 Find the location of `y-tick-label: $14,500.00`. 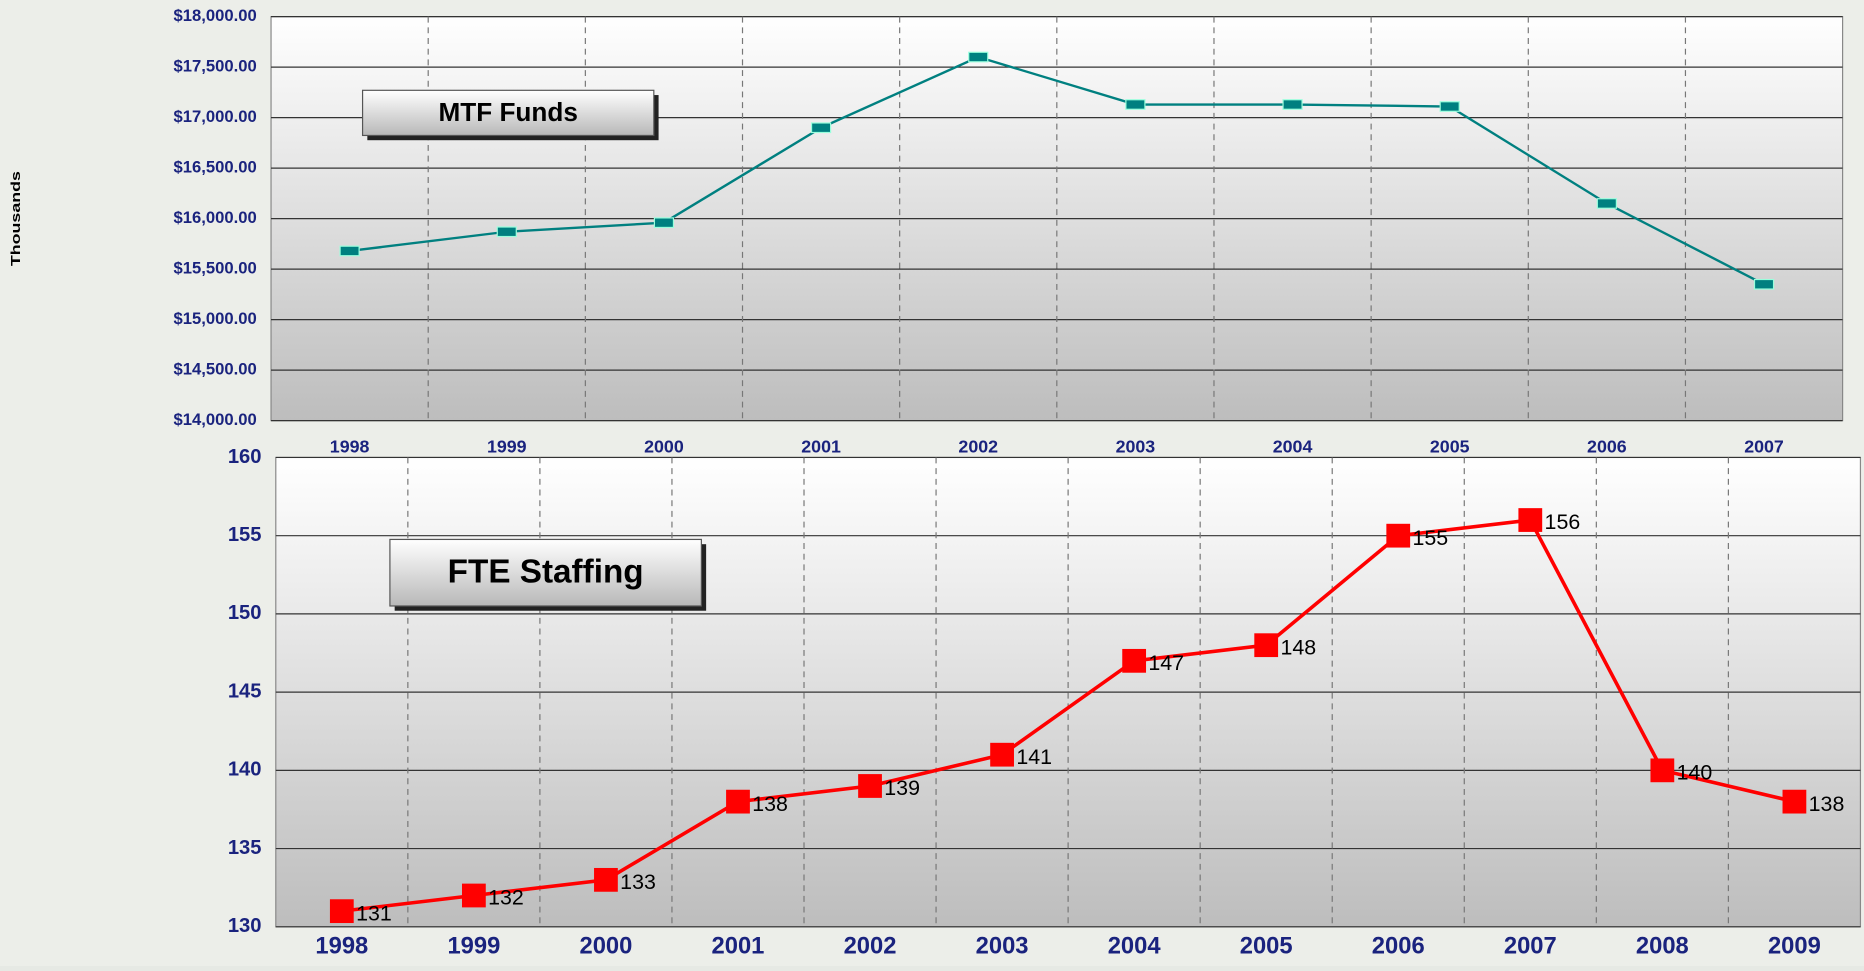

y-tick-label: $14,500.00 is located at coordinates (215, 369).